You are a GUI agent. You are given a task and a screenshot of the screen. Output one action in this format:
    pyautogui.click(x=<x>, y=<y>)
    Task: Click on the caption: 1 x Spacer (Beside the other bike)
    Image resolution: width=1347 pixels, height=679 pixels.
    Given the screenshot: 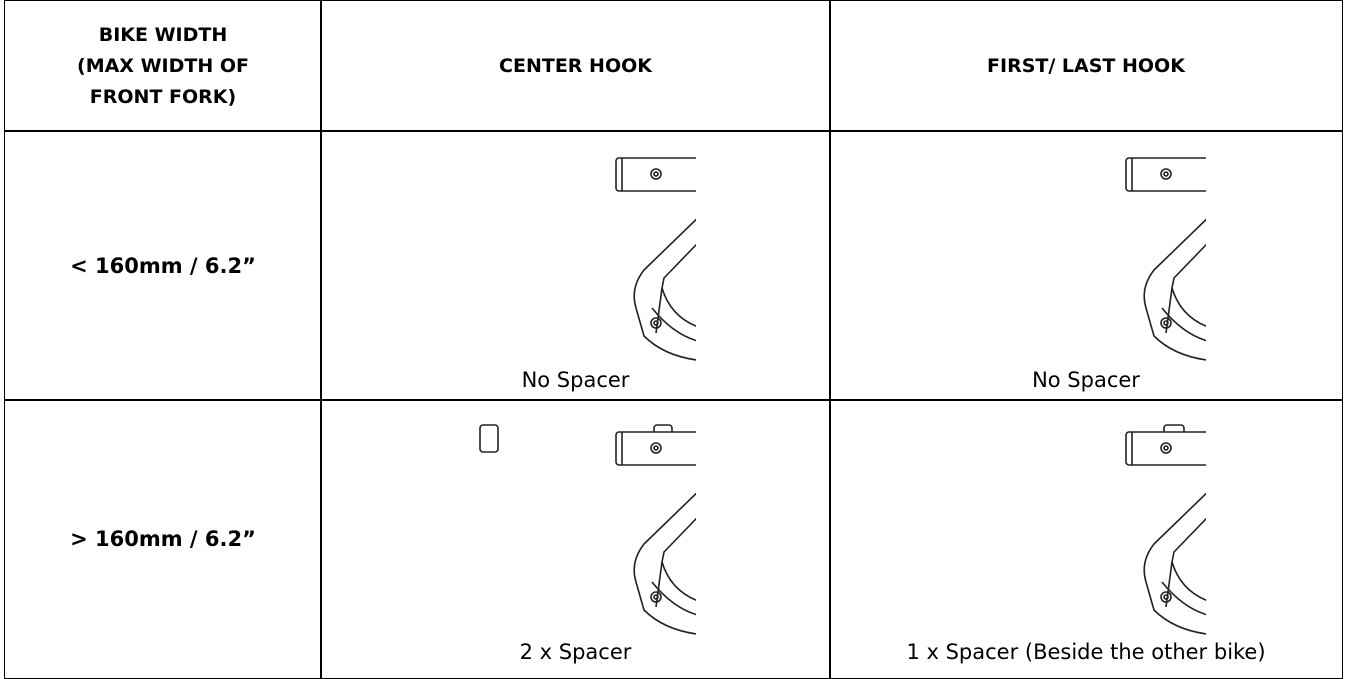 What is the action you would take?
    pyautogui.click(x=1086, y=652)
    